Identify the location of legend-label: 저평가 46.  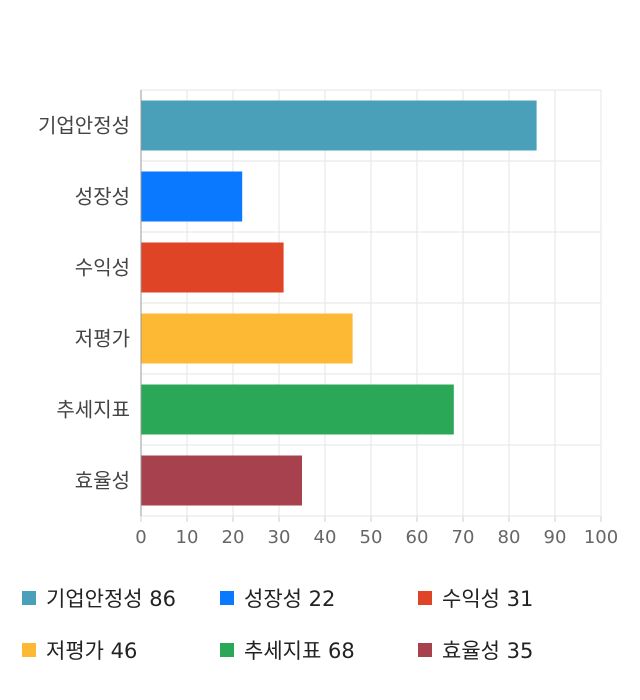
(92, 651).